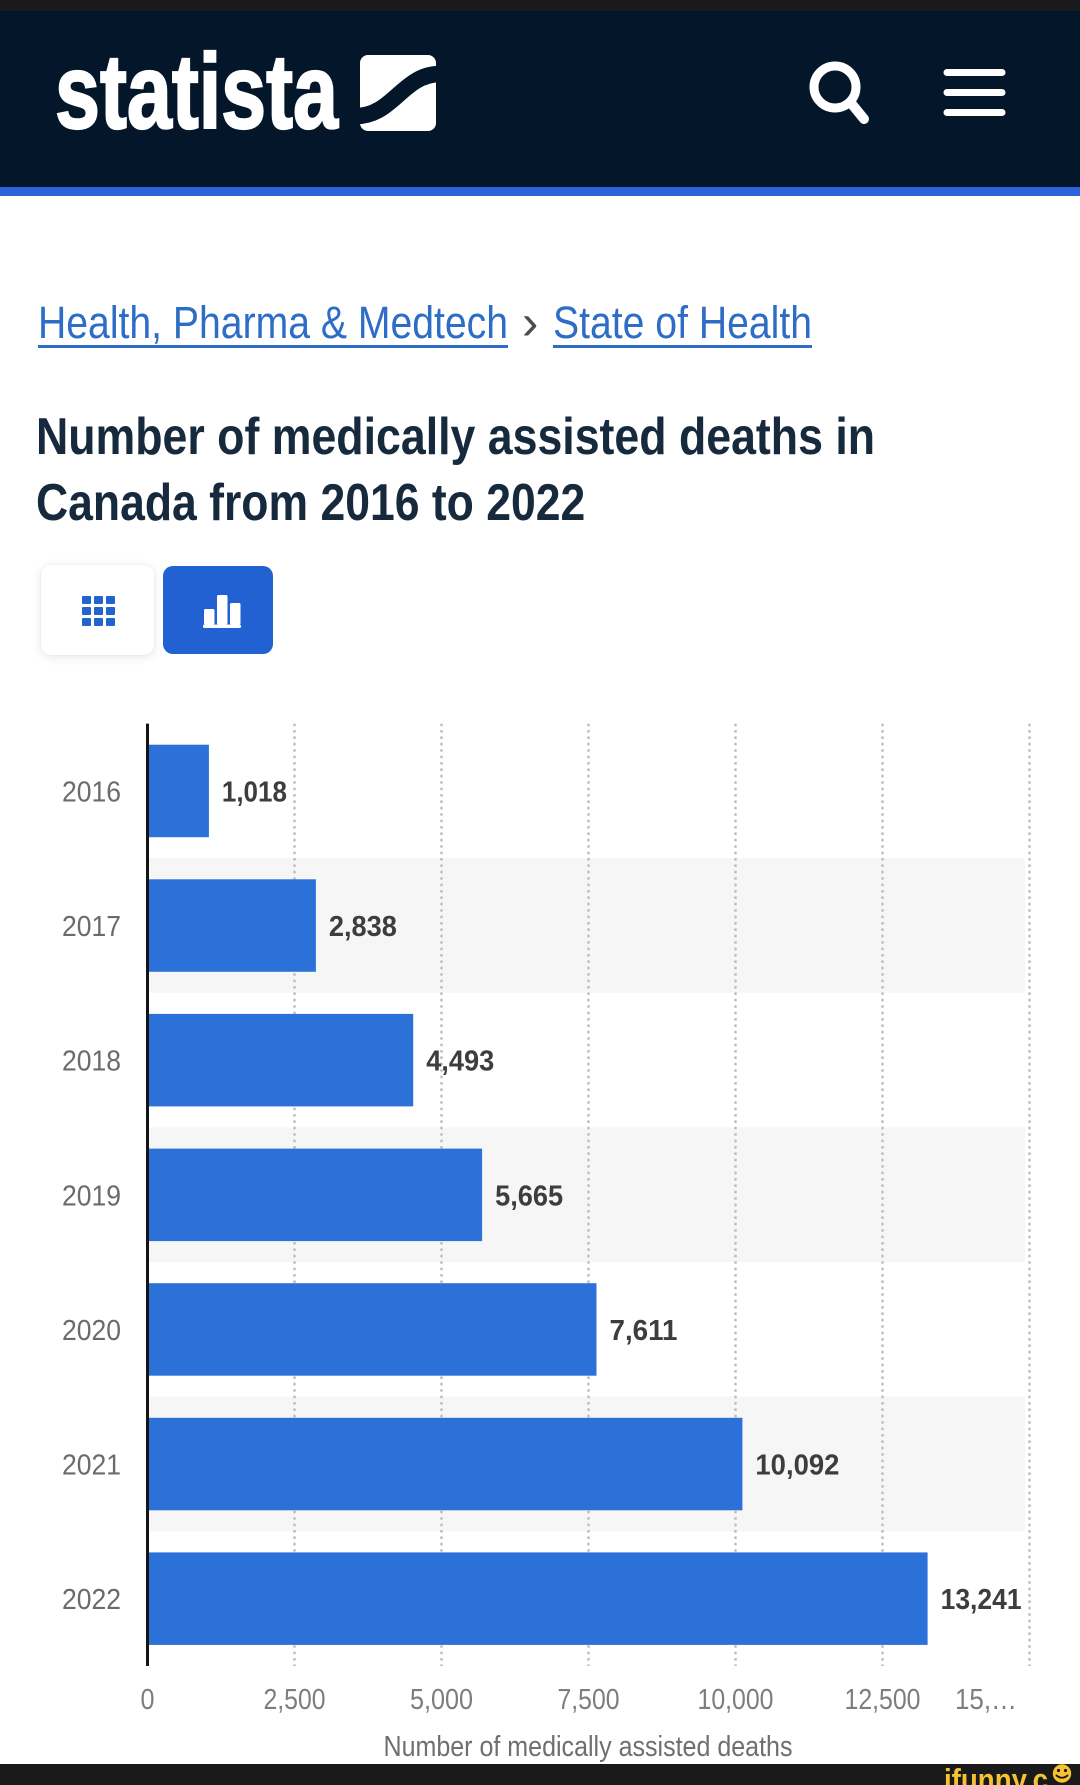 This screenshot has width=1080, height=1785. Describe the element at coordinates (363, 927) in the screenshot. I see `svg-text: 2,838` at that location.